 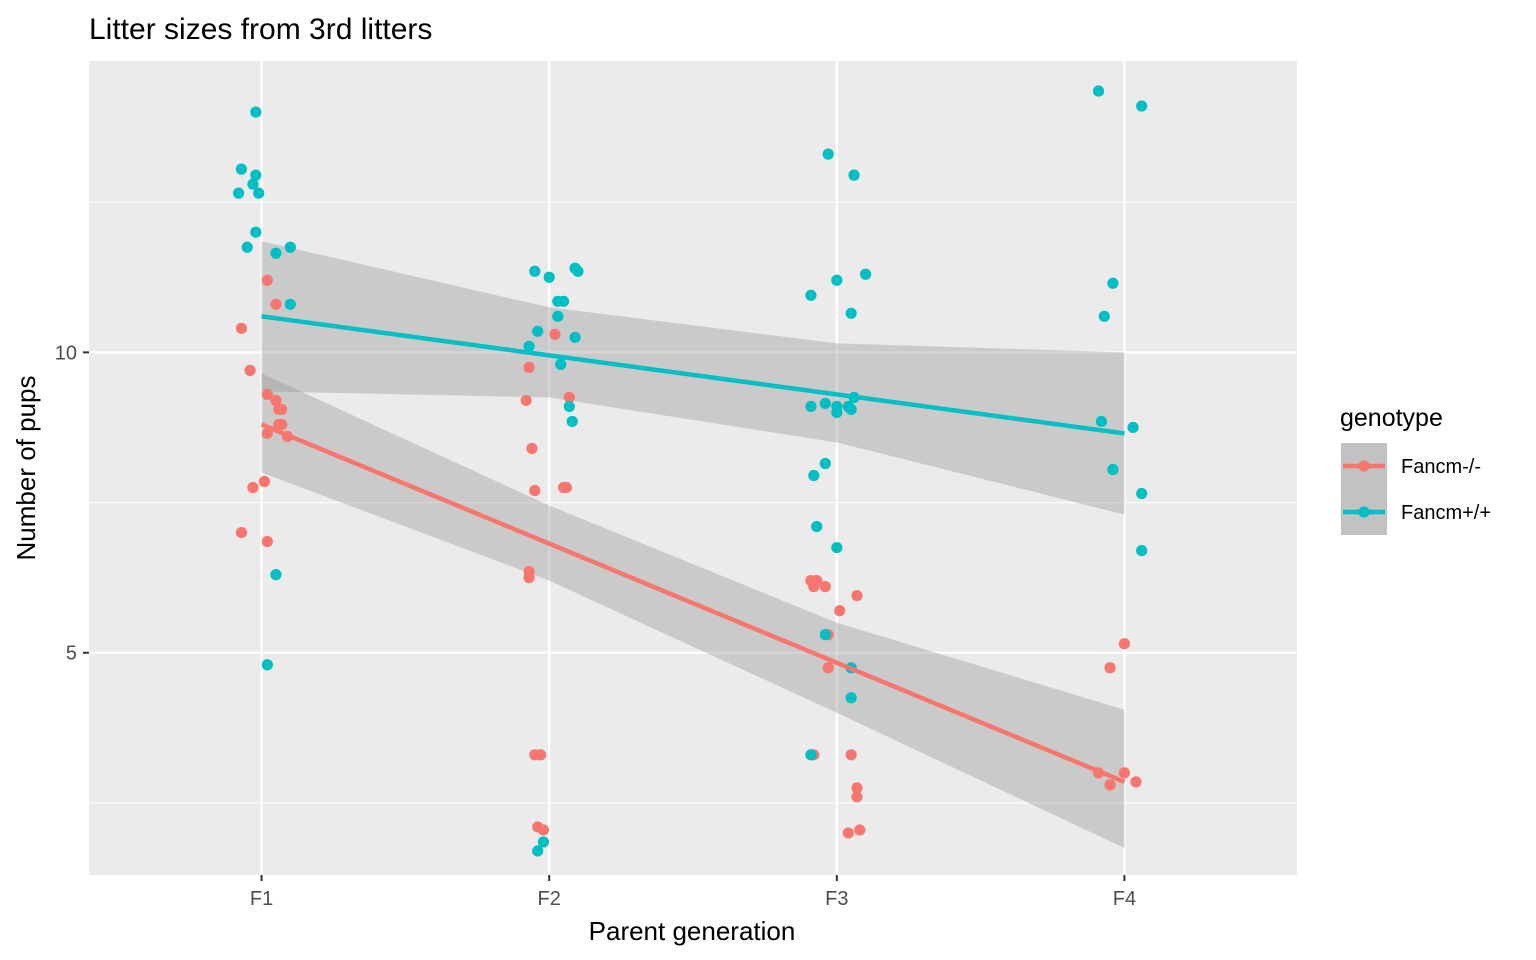 I want to click on legend: genotype Fancm-/- Fancm+/+, so click(x=1415, y=469).